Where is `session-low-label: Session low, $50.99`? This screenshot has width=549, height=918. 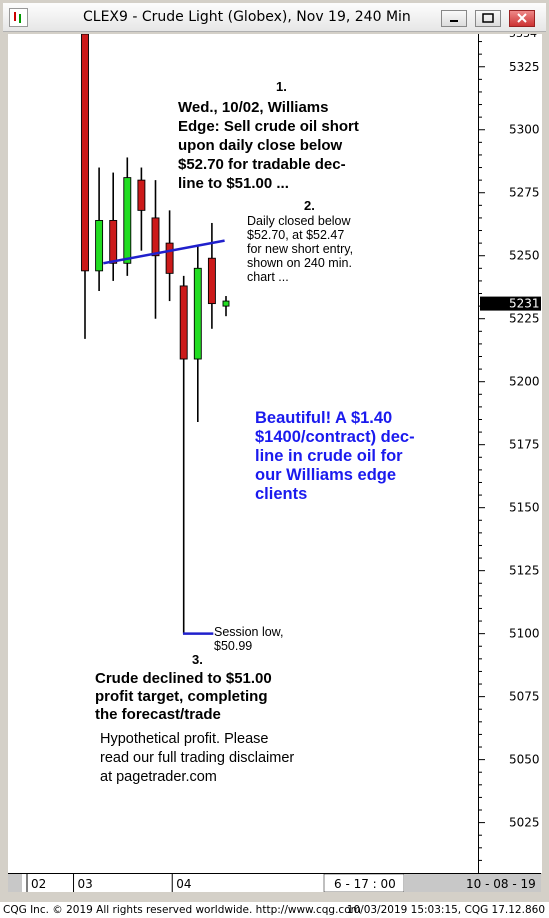 session-low-label: Session low, $50.99 is located at coordinates (248, 639).